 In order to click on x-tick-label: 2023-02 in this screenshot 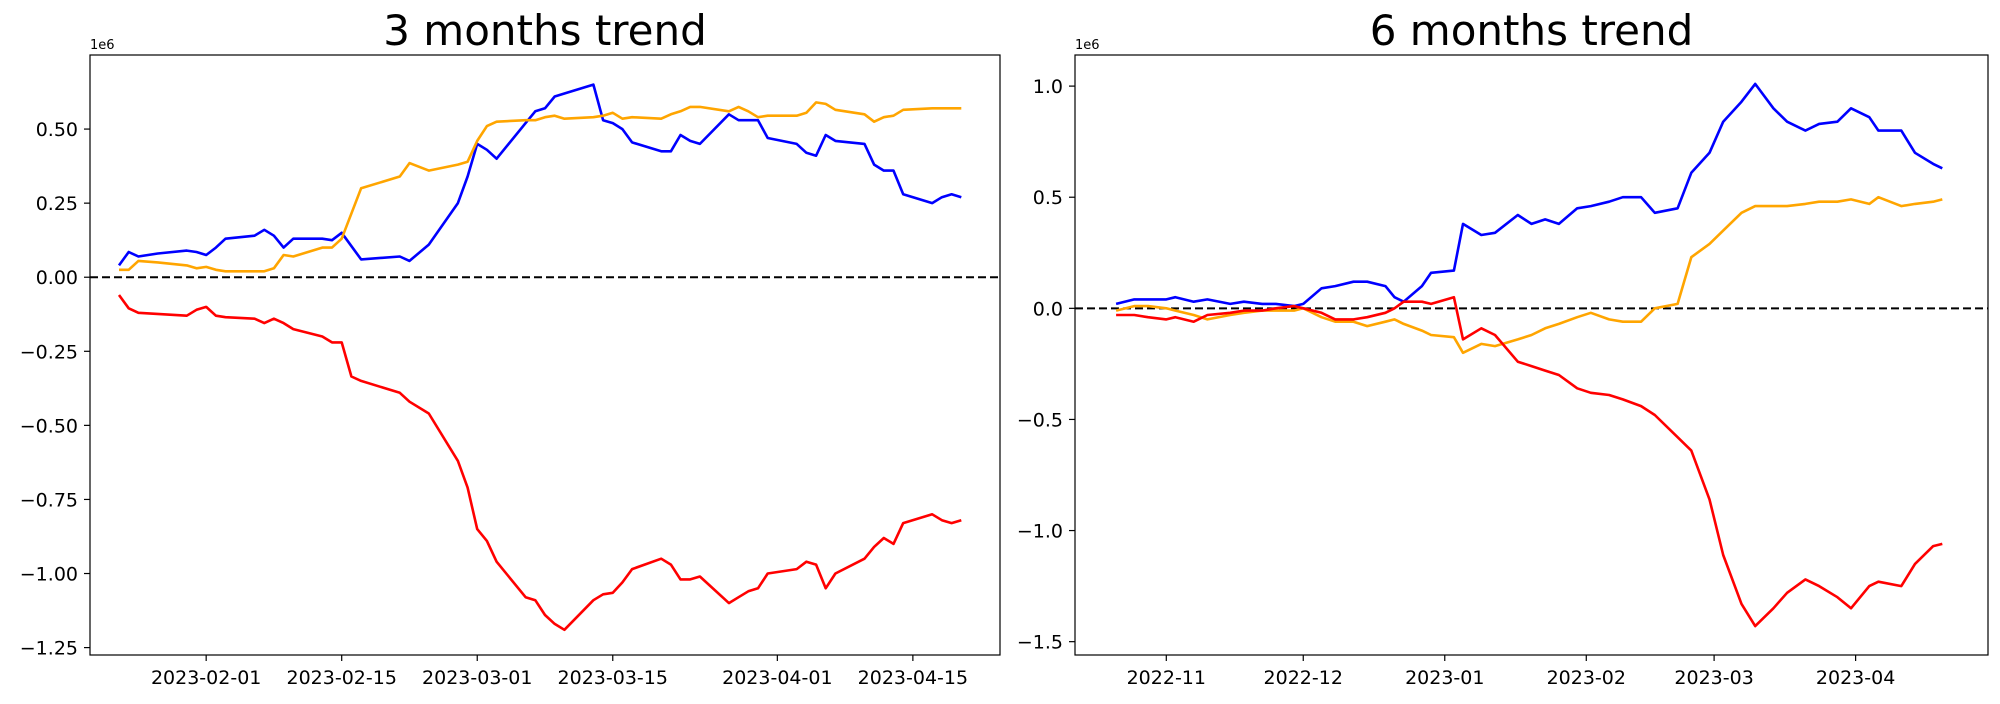, I will do `click(1586, 678)`.